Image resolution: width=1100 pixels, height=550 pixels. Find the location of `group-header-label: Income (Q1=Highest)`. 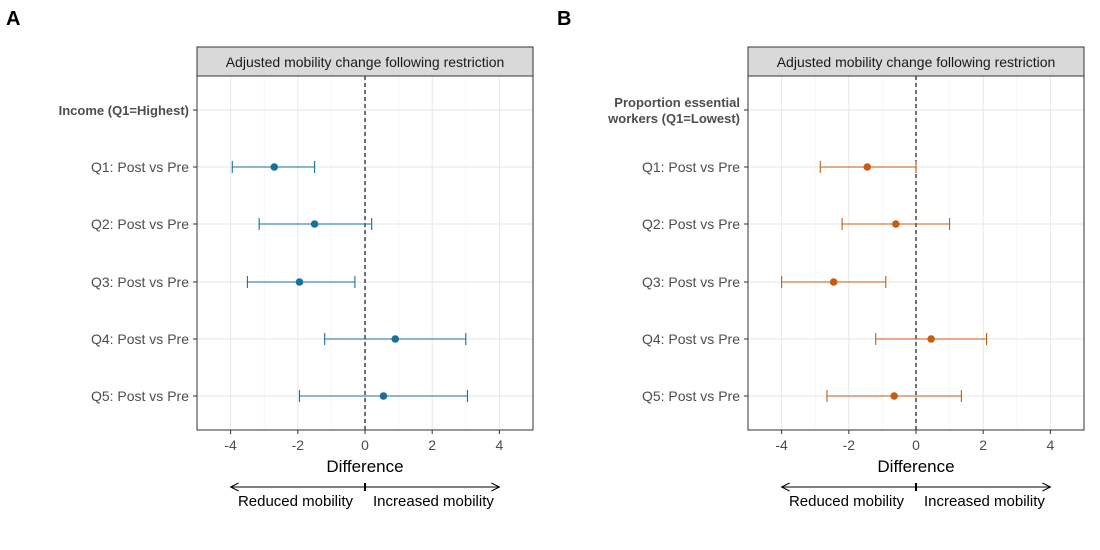

group-header-label: Income (Q1=Highest) is located at coordinates (124, 110).